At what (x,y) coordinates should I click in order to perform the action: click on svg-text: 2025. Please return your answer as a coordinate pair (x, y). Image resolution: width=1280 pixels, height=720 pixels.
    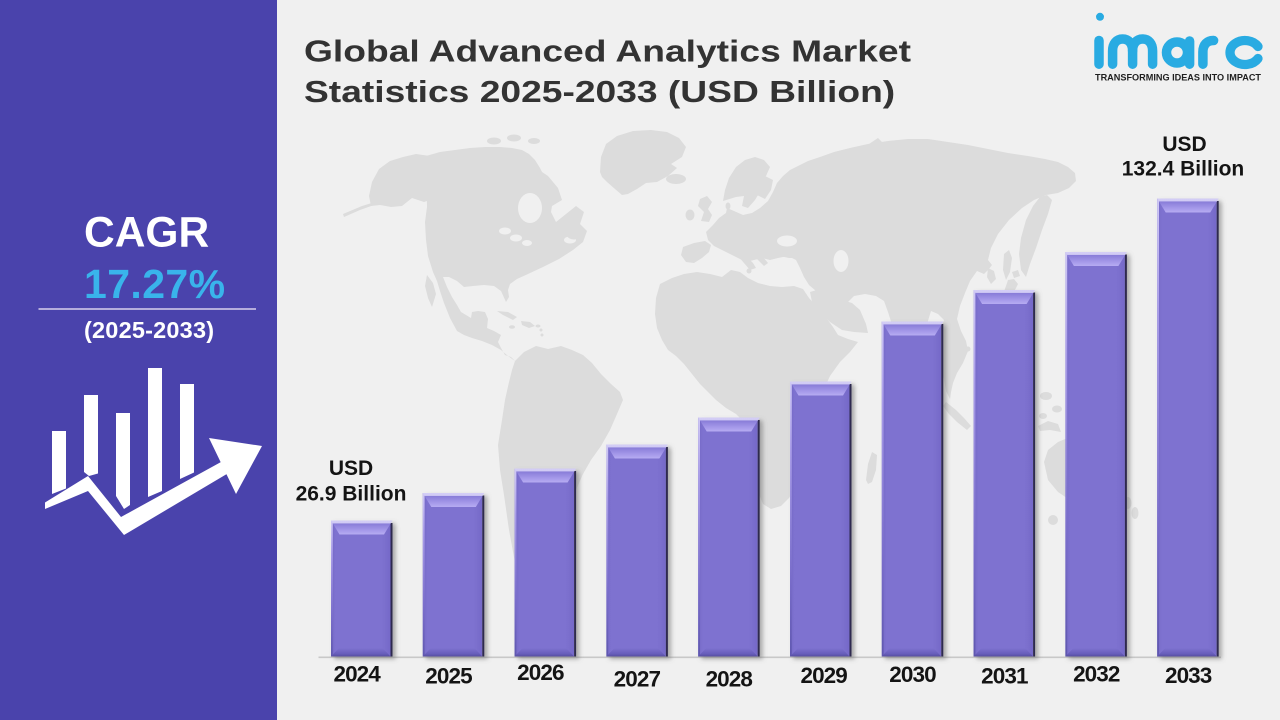
    Looking at the image, I should click on (448, 676).